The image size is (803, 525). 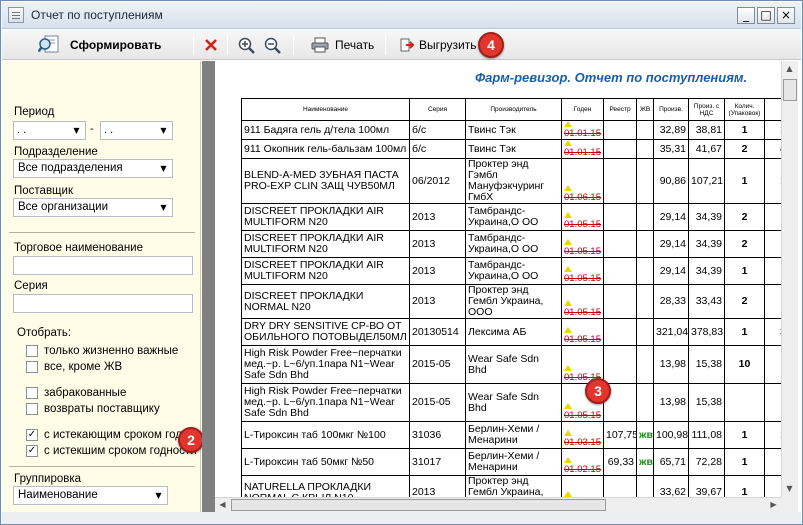 What do you see at coordinates (103, 265) in the screenshot?
I see `trade-name-input` at bounding box center [103, 265].